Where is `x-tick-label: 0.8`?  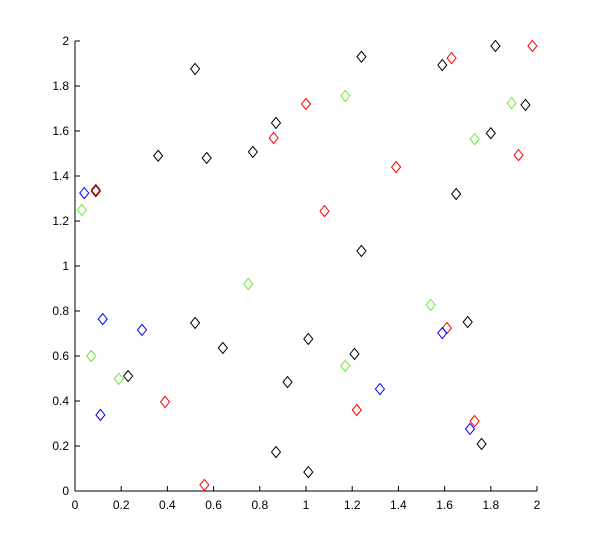
x-tick-label: 0.8 is located at coordinates (259, 505).